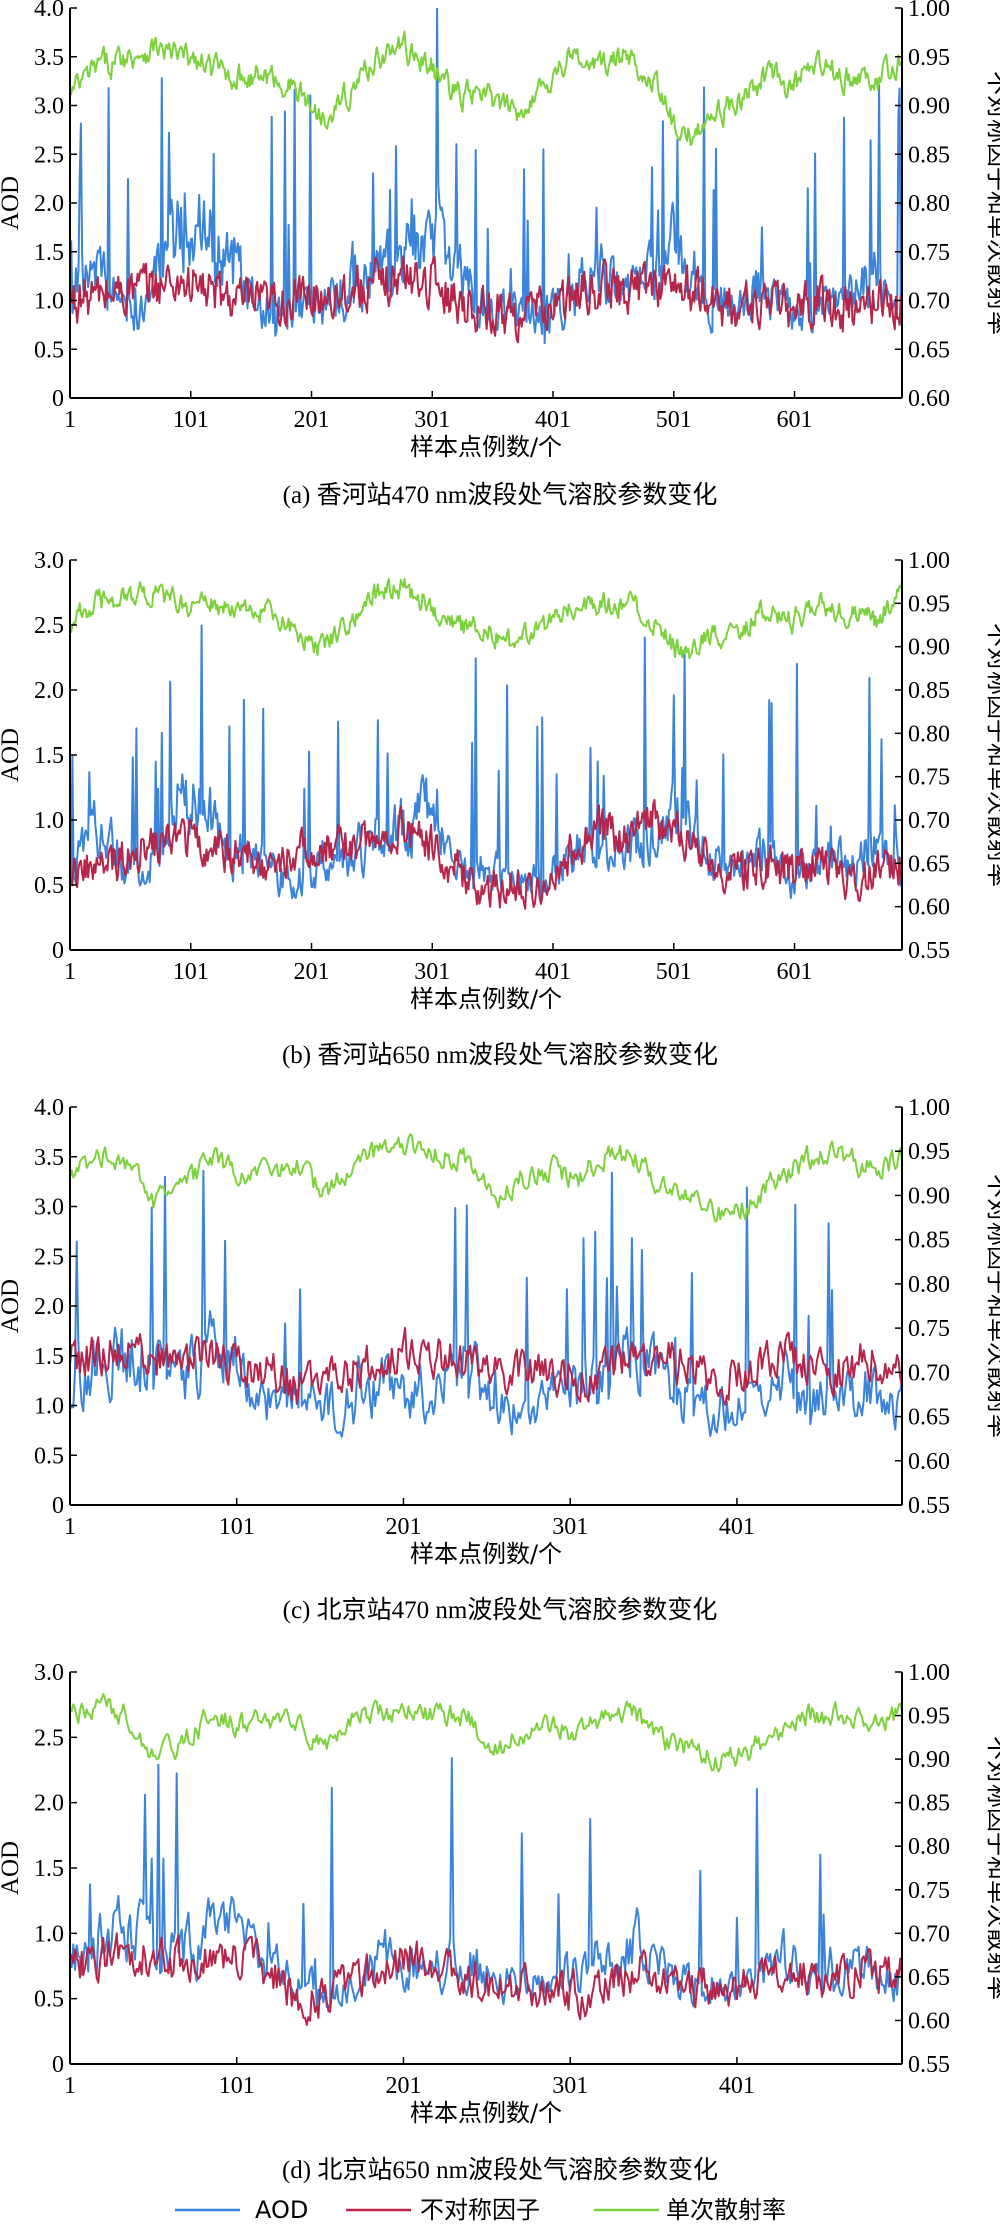  Describe the element at coordinates (553, 420) in the screenshot. I see `x-tick-label: 401` at that location.